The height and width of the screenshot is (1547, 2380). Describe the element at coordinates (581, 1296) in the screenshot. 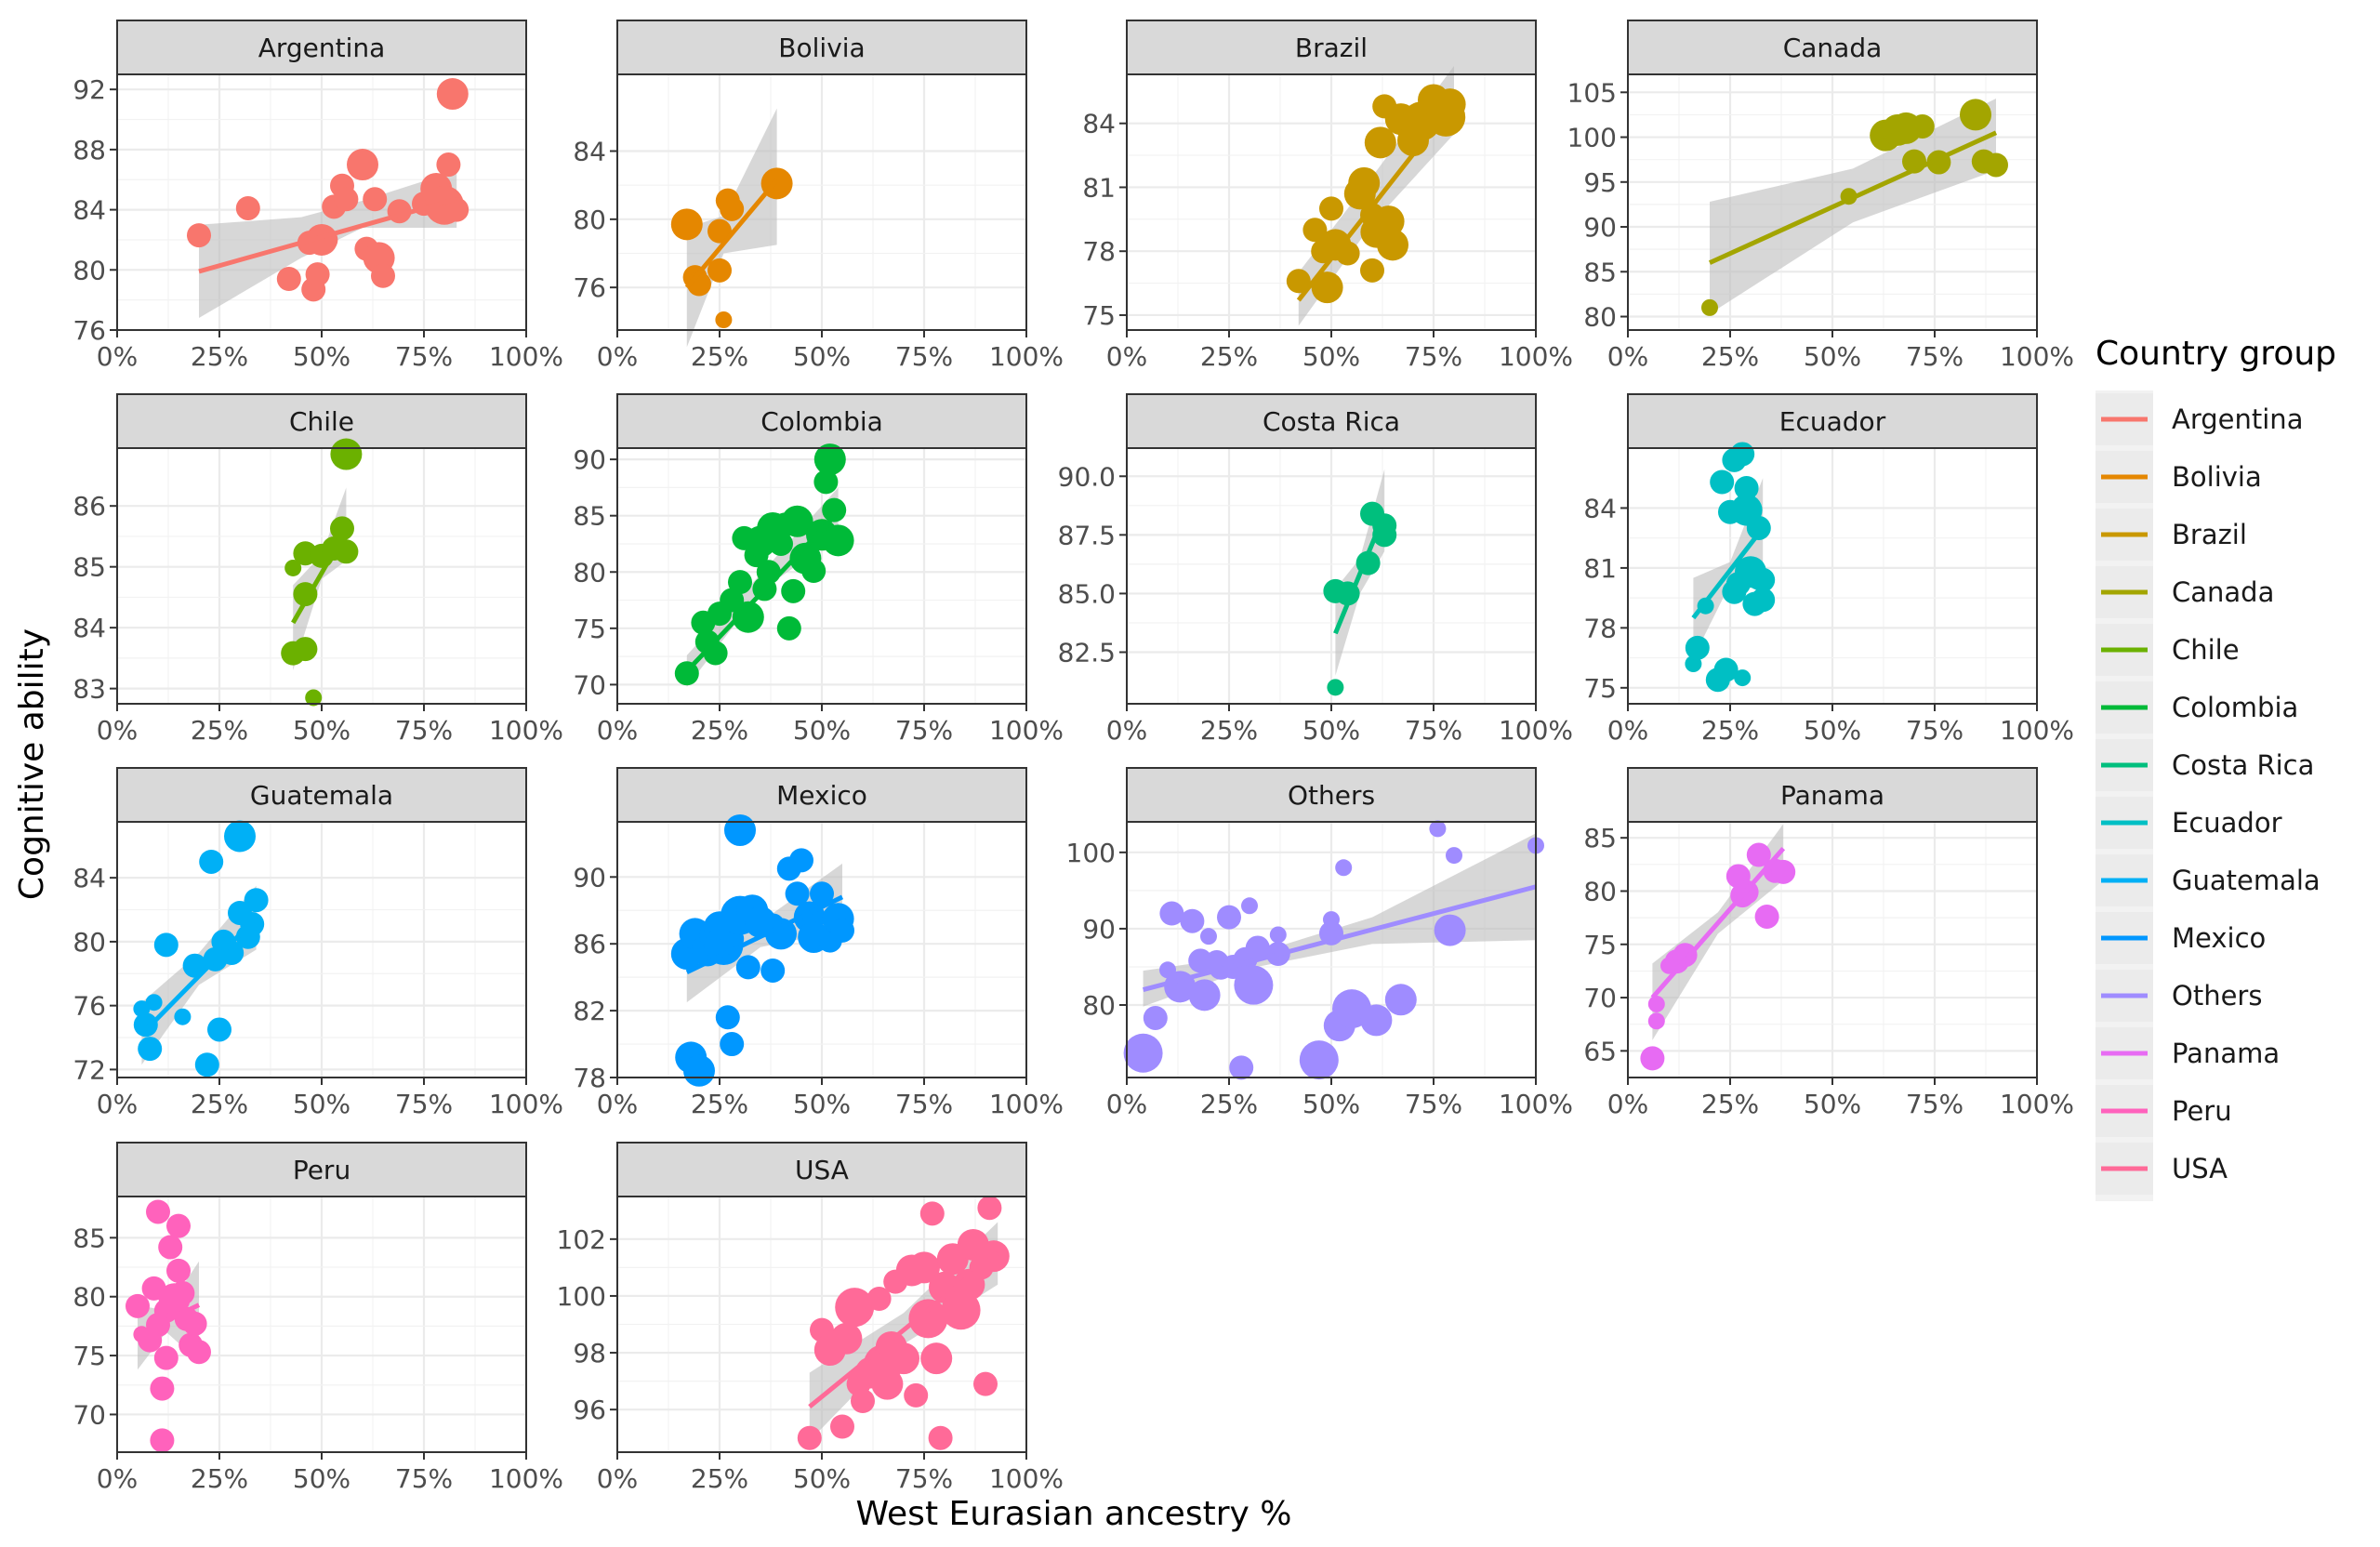

I see `y-tick-label: 100` at that location.